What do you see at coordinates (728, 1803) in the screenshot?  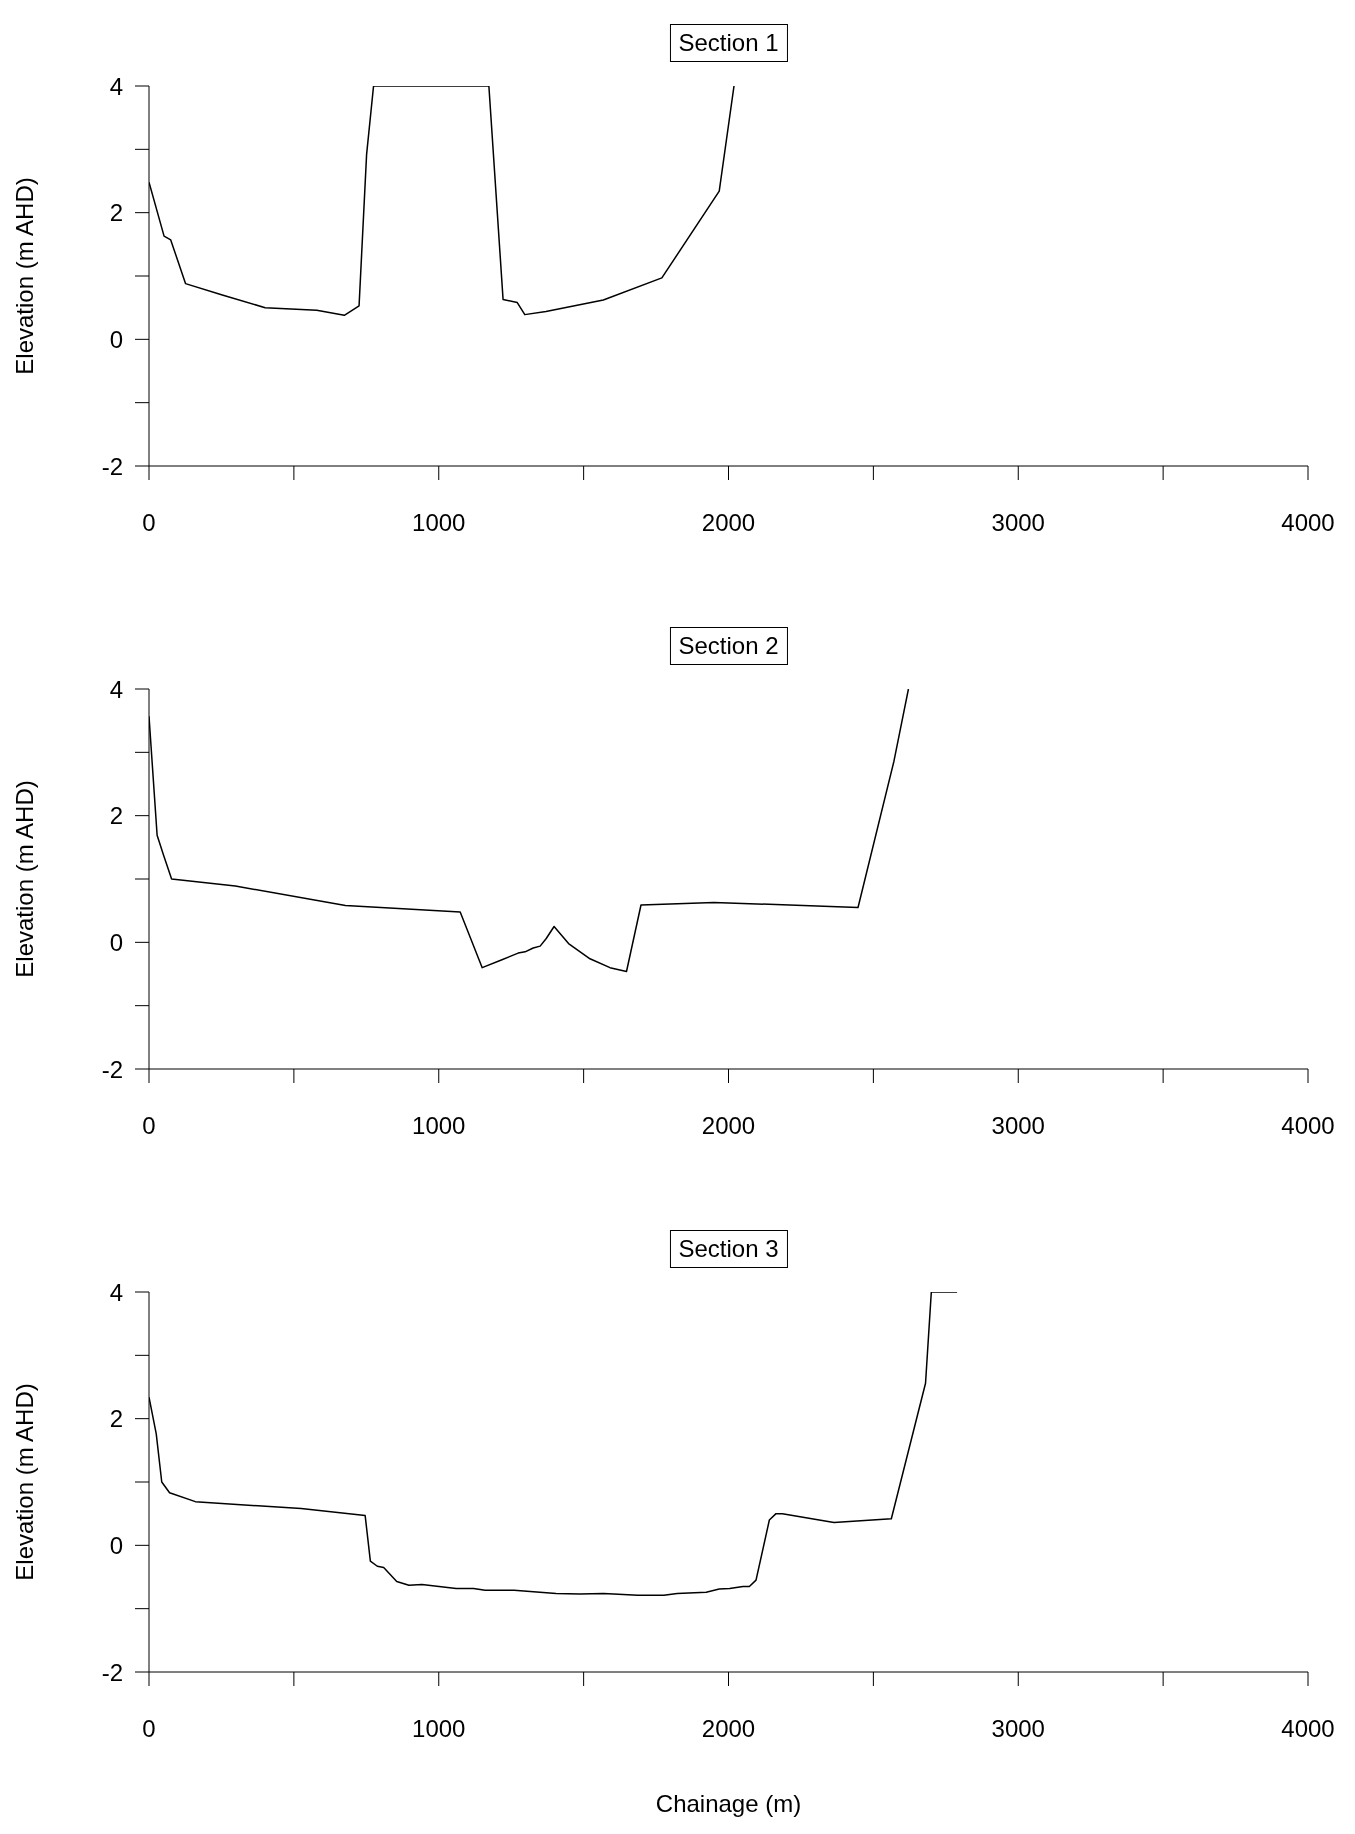 I see `x-axis-title: Chainage (m)` at bounding box center [728, 1803].